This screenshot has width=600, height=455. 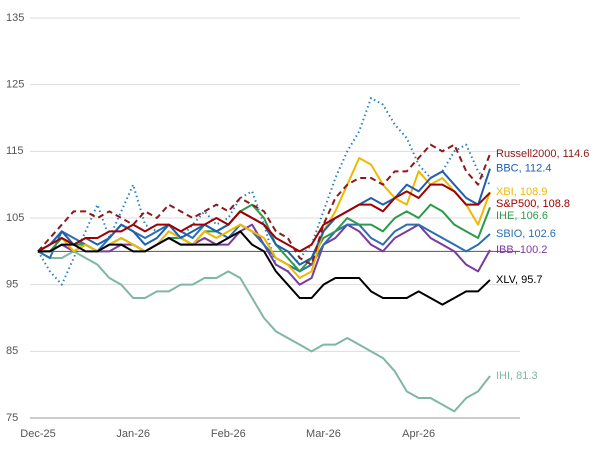 I want to click on series-label: BBC, 112.4, so click(x=523, y=169).